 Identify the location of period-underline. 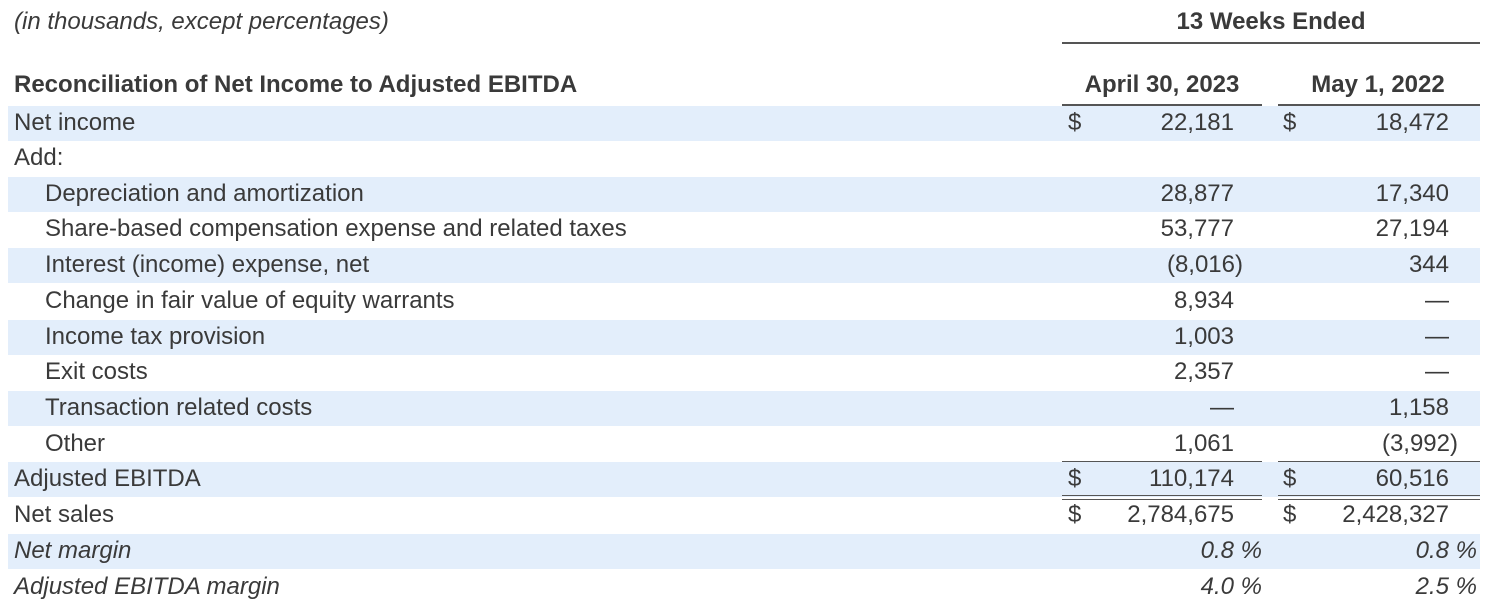
(1271, 43).